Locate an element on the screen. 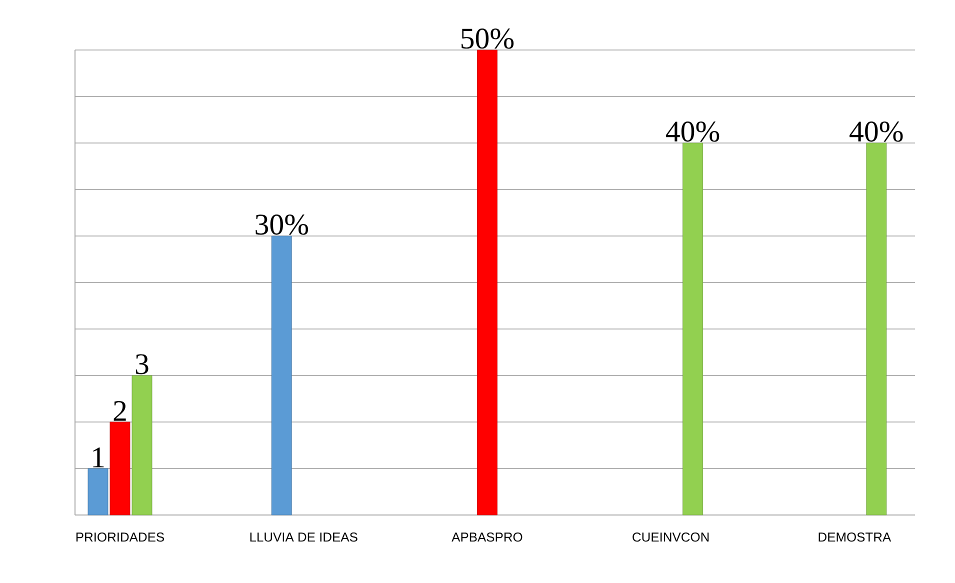  series-label: 1 is located at coordinates (98, 458).